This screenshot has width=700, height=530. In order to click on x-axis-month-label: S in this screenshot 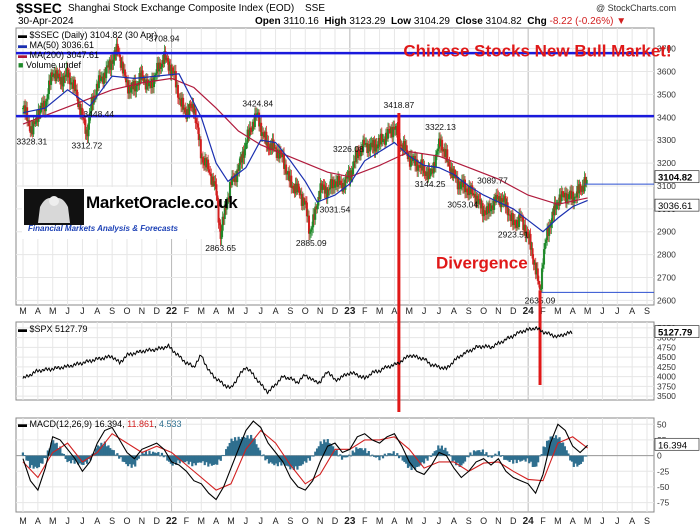, I will do `click(469, 311)`.